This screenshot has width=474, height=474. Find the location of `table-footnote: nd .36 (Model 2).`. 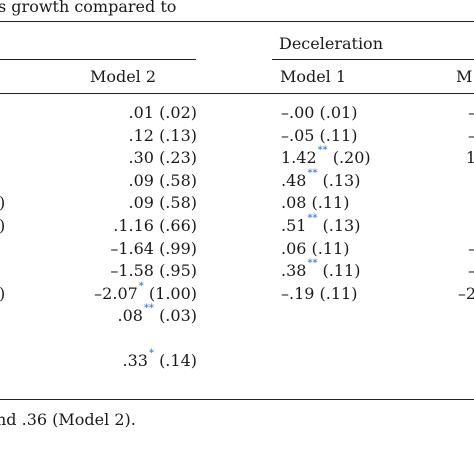

table-footnote: nd .36 (Model 2). is located at coordinates (68, 419).